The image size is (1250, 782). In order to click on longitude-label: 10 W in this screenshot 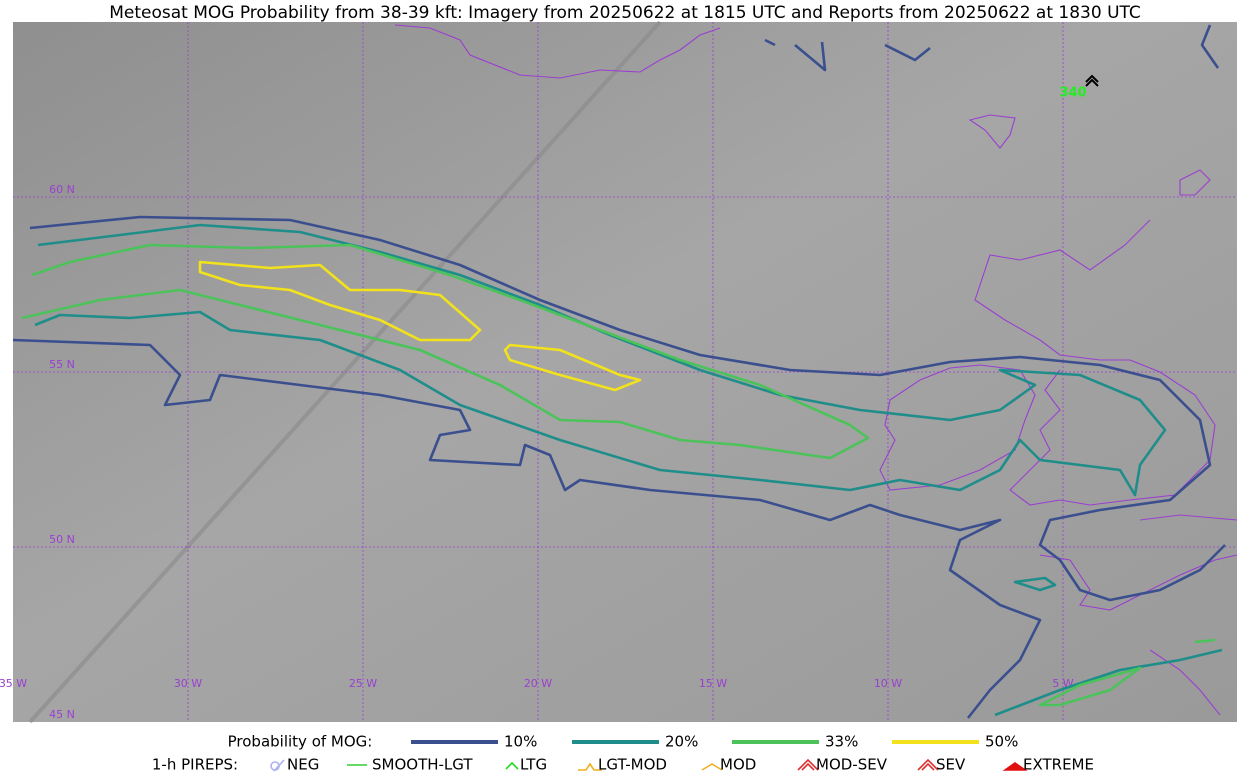, I will do `click(888, 683)`.